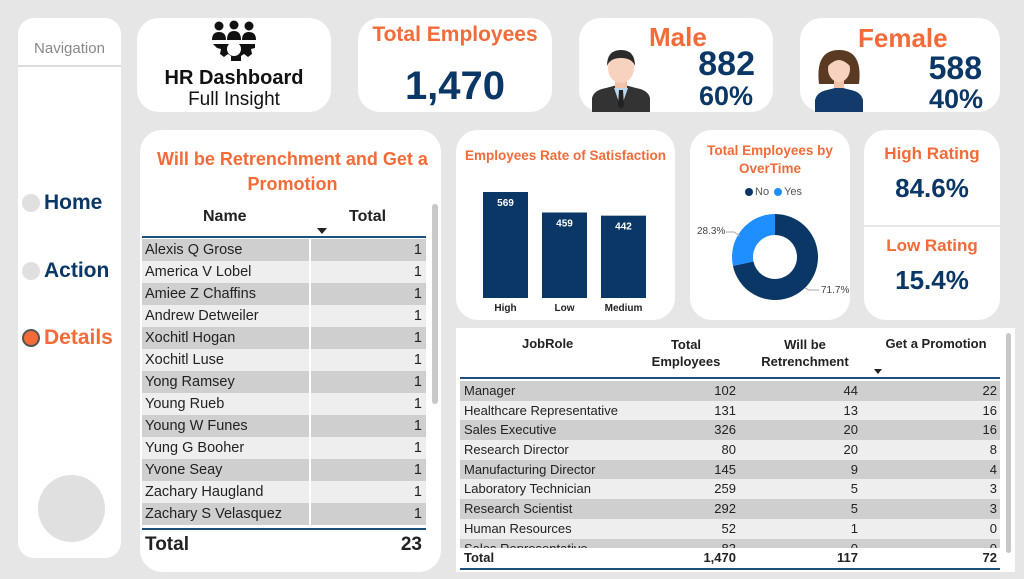  Describe the element at coordinates (284, 316) in the screenshot. I see `table-row: Andrew Detweiler 1` at that location.